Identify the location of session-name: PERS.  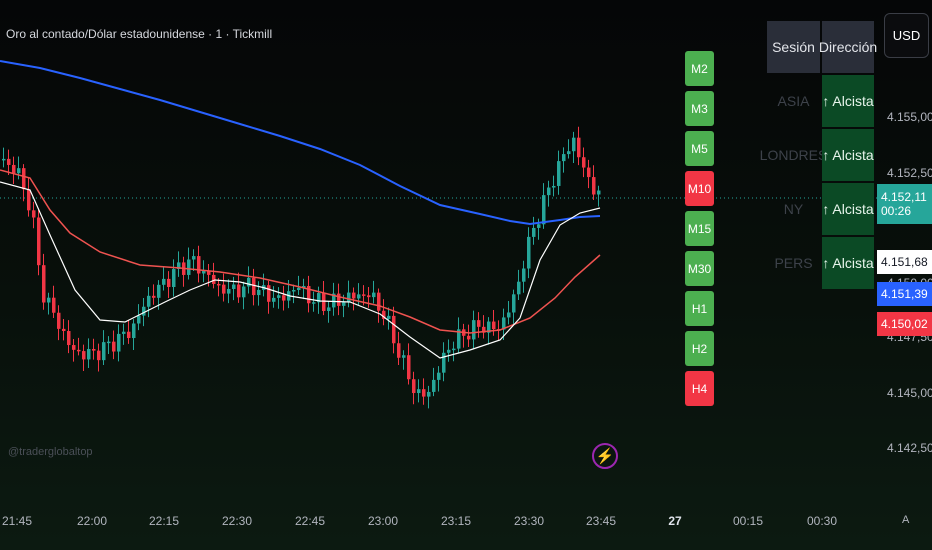
(793, 263).